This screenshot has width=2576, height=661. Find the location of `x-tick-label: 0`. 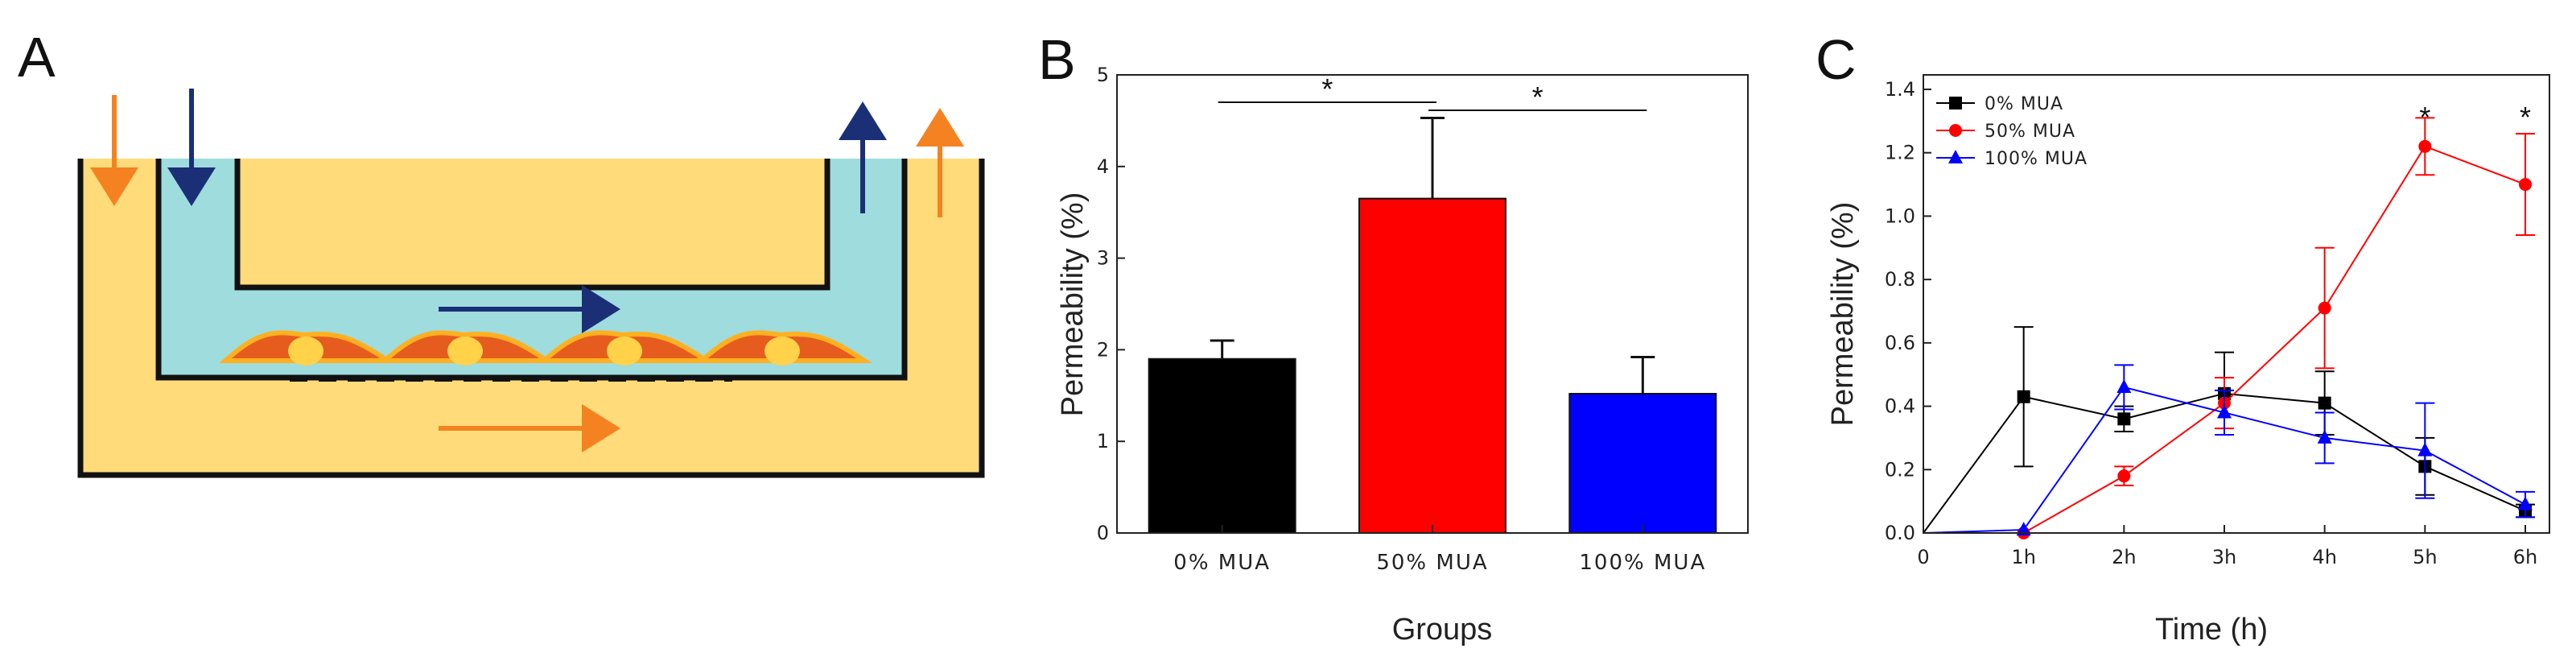

x-tick-label: 0 is located at coordinates (1923, 557).